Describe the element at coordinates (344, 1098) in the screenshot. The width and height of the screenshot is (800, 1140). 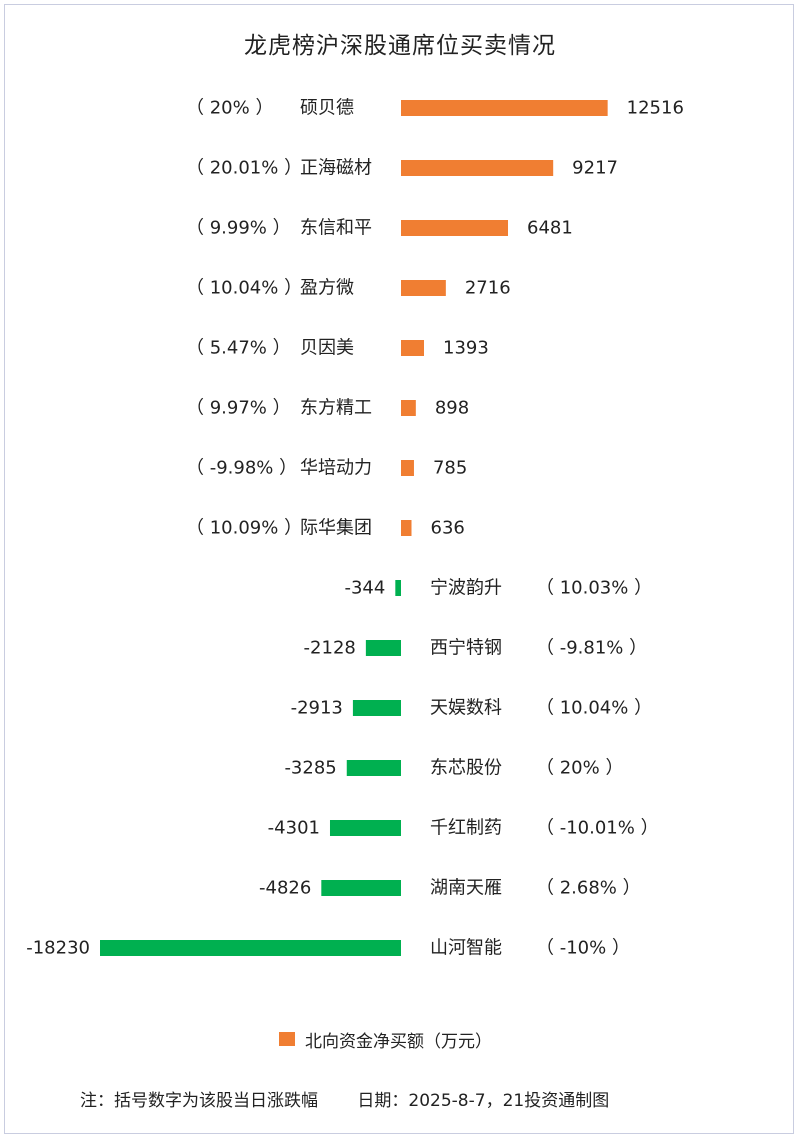
I see `footer: 注：括号数字为该股当日涨跌幅 日期：2025-8-7，21投资通制图` at that location.